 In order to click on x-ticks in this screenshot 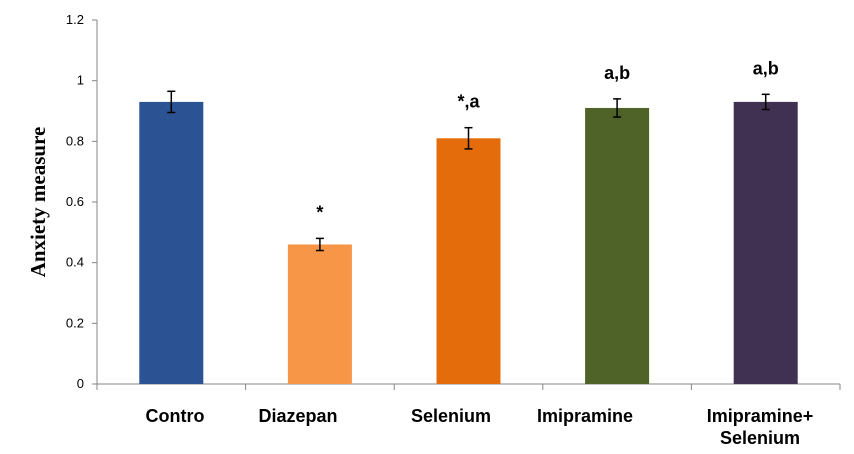, I will do `click(468, 387)`.